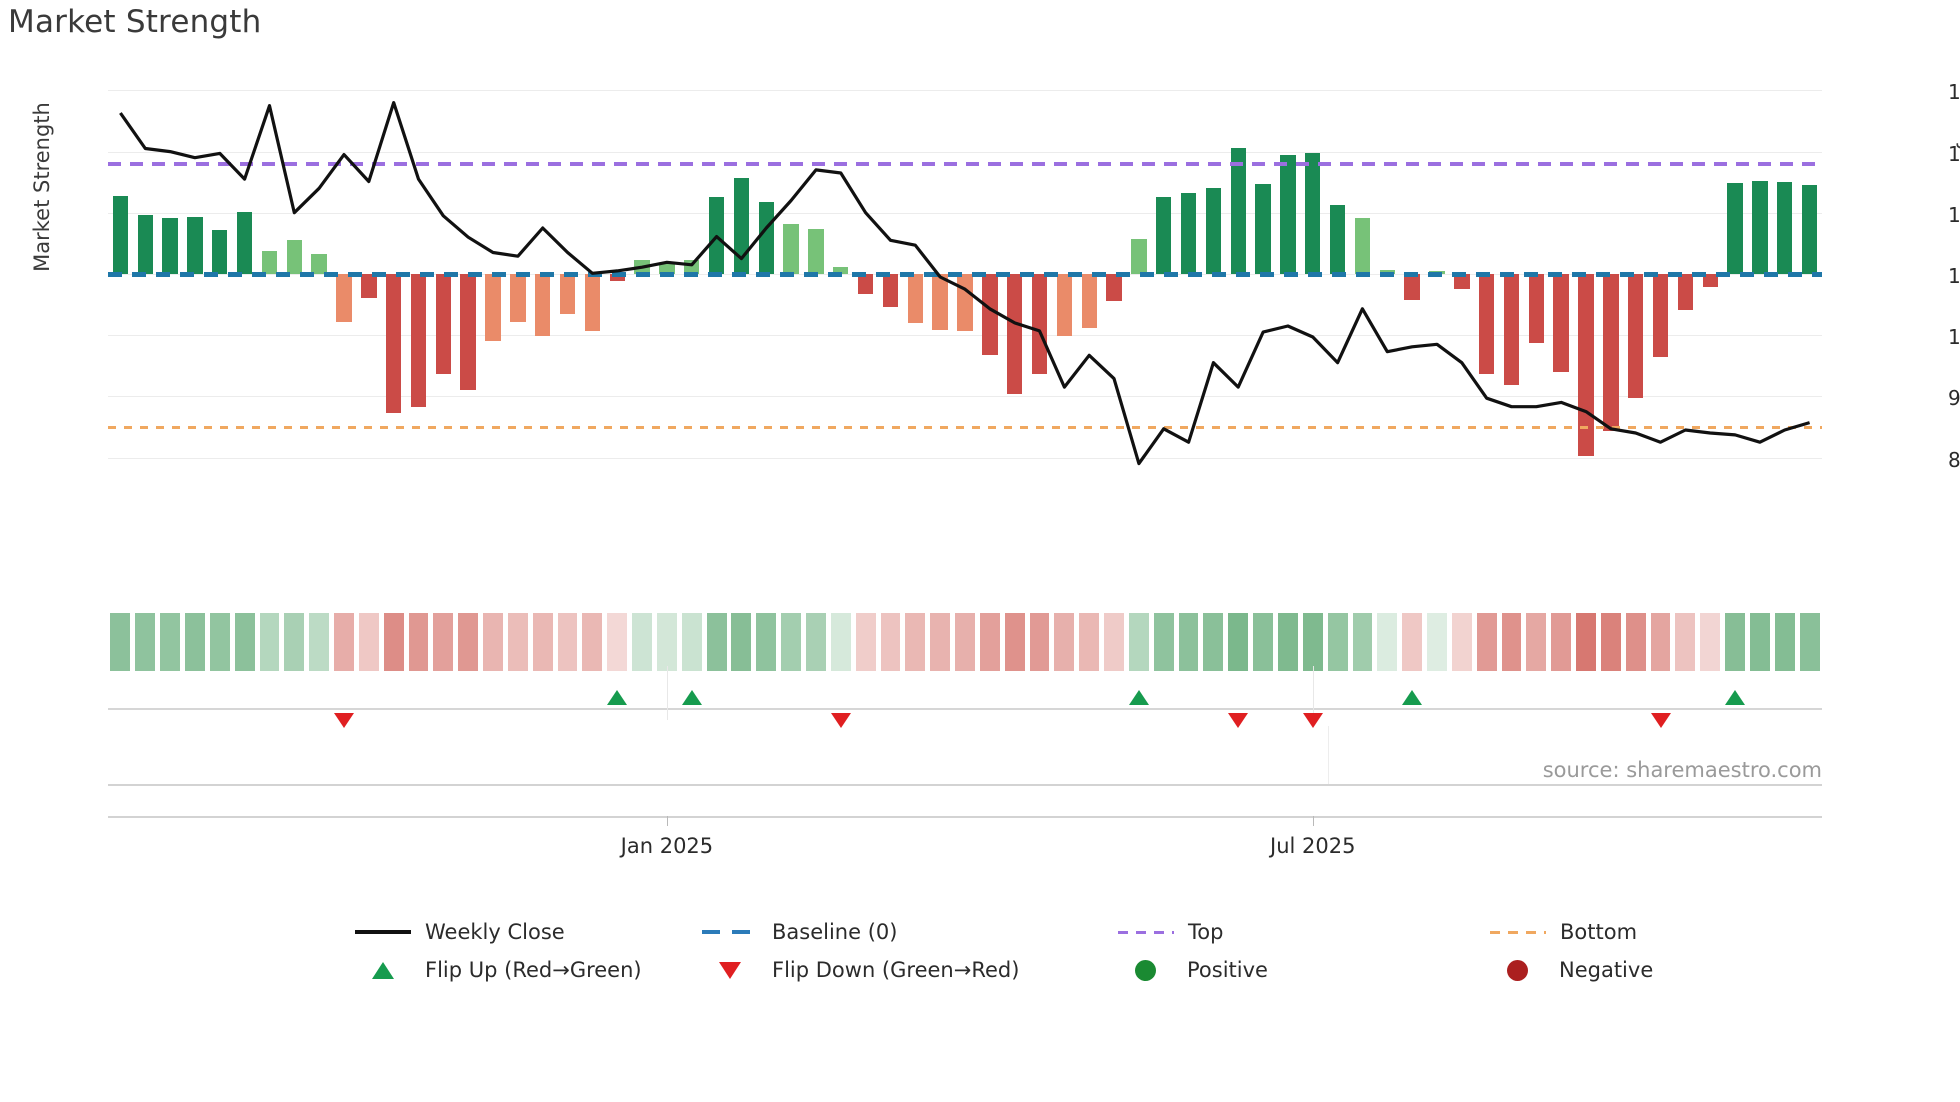 This screenshot has height=1102, width=1960. I want to click on source-panel: source: sharemaestro.com, so click(965, 763).